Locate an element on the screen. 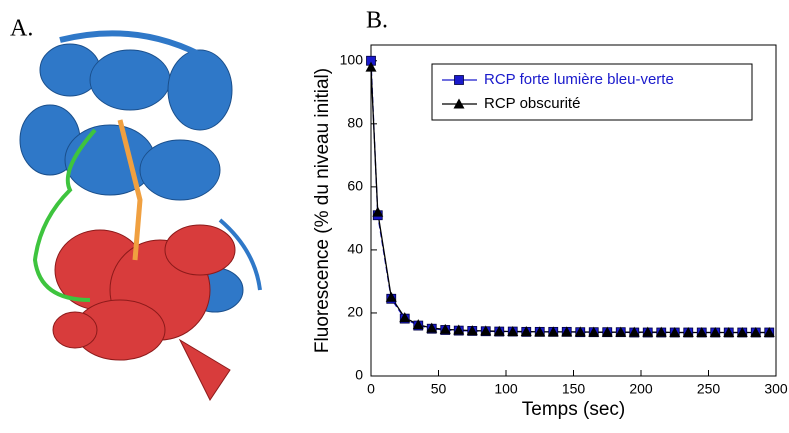 The height and width of the screenshot is (433, 789). legend-label: RCP obscurité is located at coordinates (532, 103).